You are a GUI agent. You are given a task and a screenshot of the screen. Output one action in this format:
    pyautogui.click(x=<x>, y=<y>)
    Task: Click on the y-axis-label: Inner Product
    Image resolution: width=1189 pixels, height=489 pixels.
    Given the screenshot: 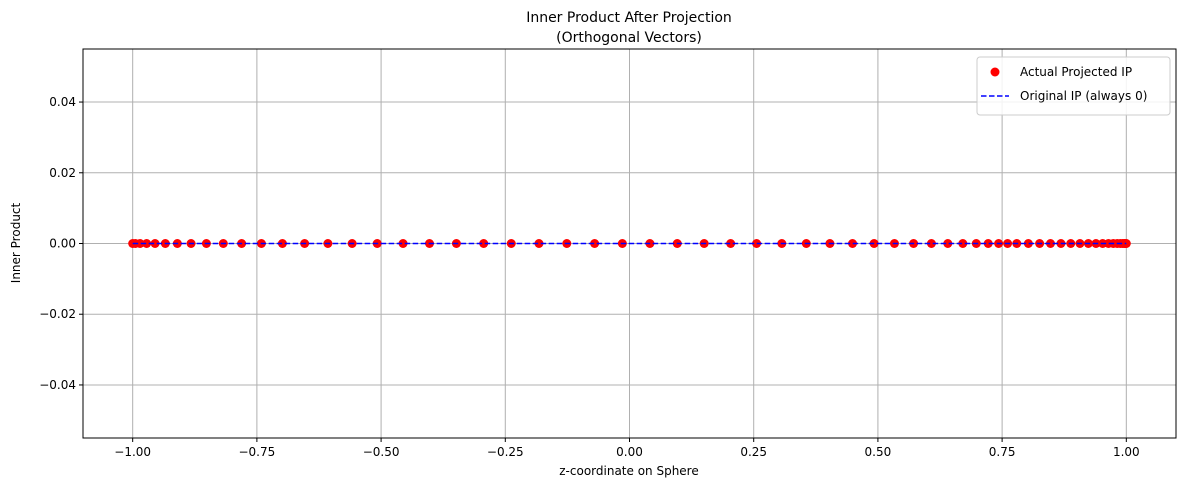 What is the action you would take?
    pyautogui.click(x=16, y=242)
    